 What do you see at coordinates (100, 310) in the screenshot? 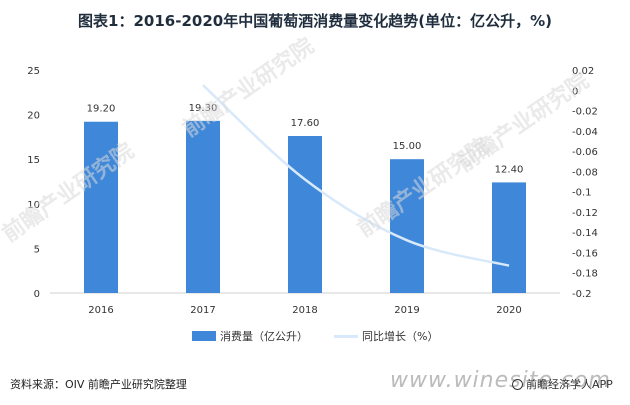
I see `x-tick-label: 2016` at bounding box center [100, 310].